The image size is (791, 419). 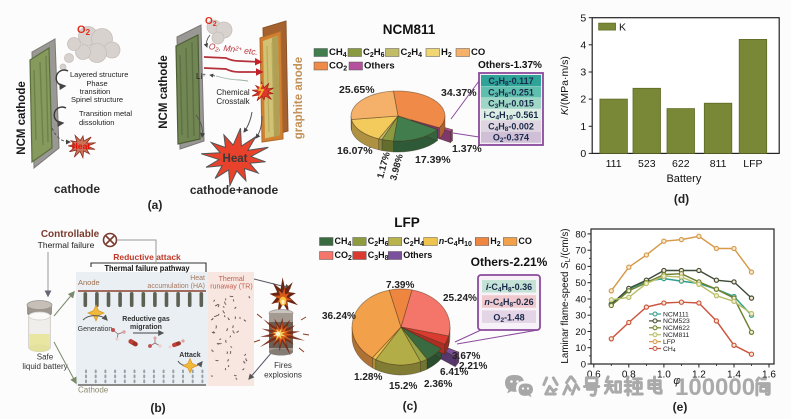 I want to click on svg-text: graphite anode, so click(x=299, y=98).